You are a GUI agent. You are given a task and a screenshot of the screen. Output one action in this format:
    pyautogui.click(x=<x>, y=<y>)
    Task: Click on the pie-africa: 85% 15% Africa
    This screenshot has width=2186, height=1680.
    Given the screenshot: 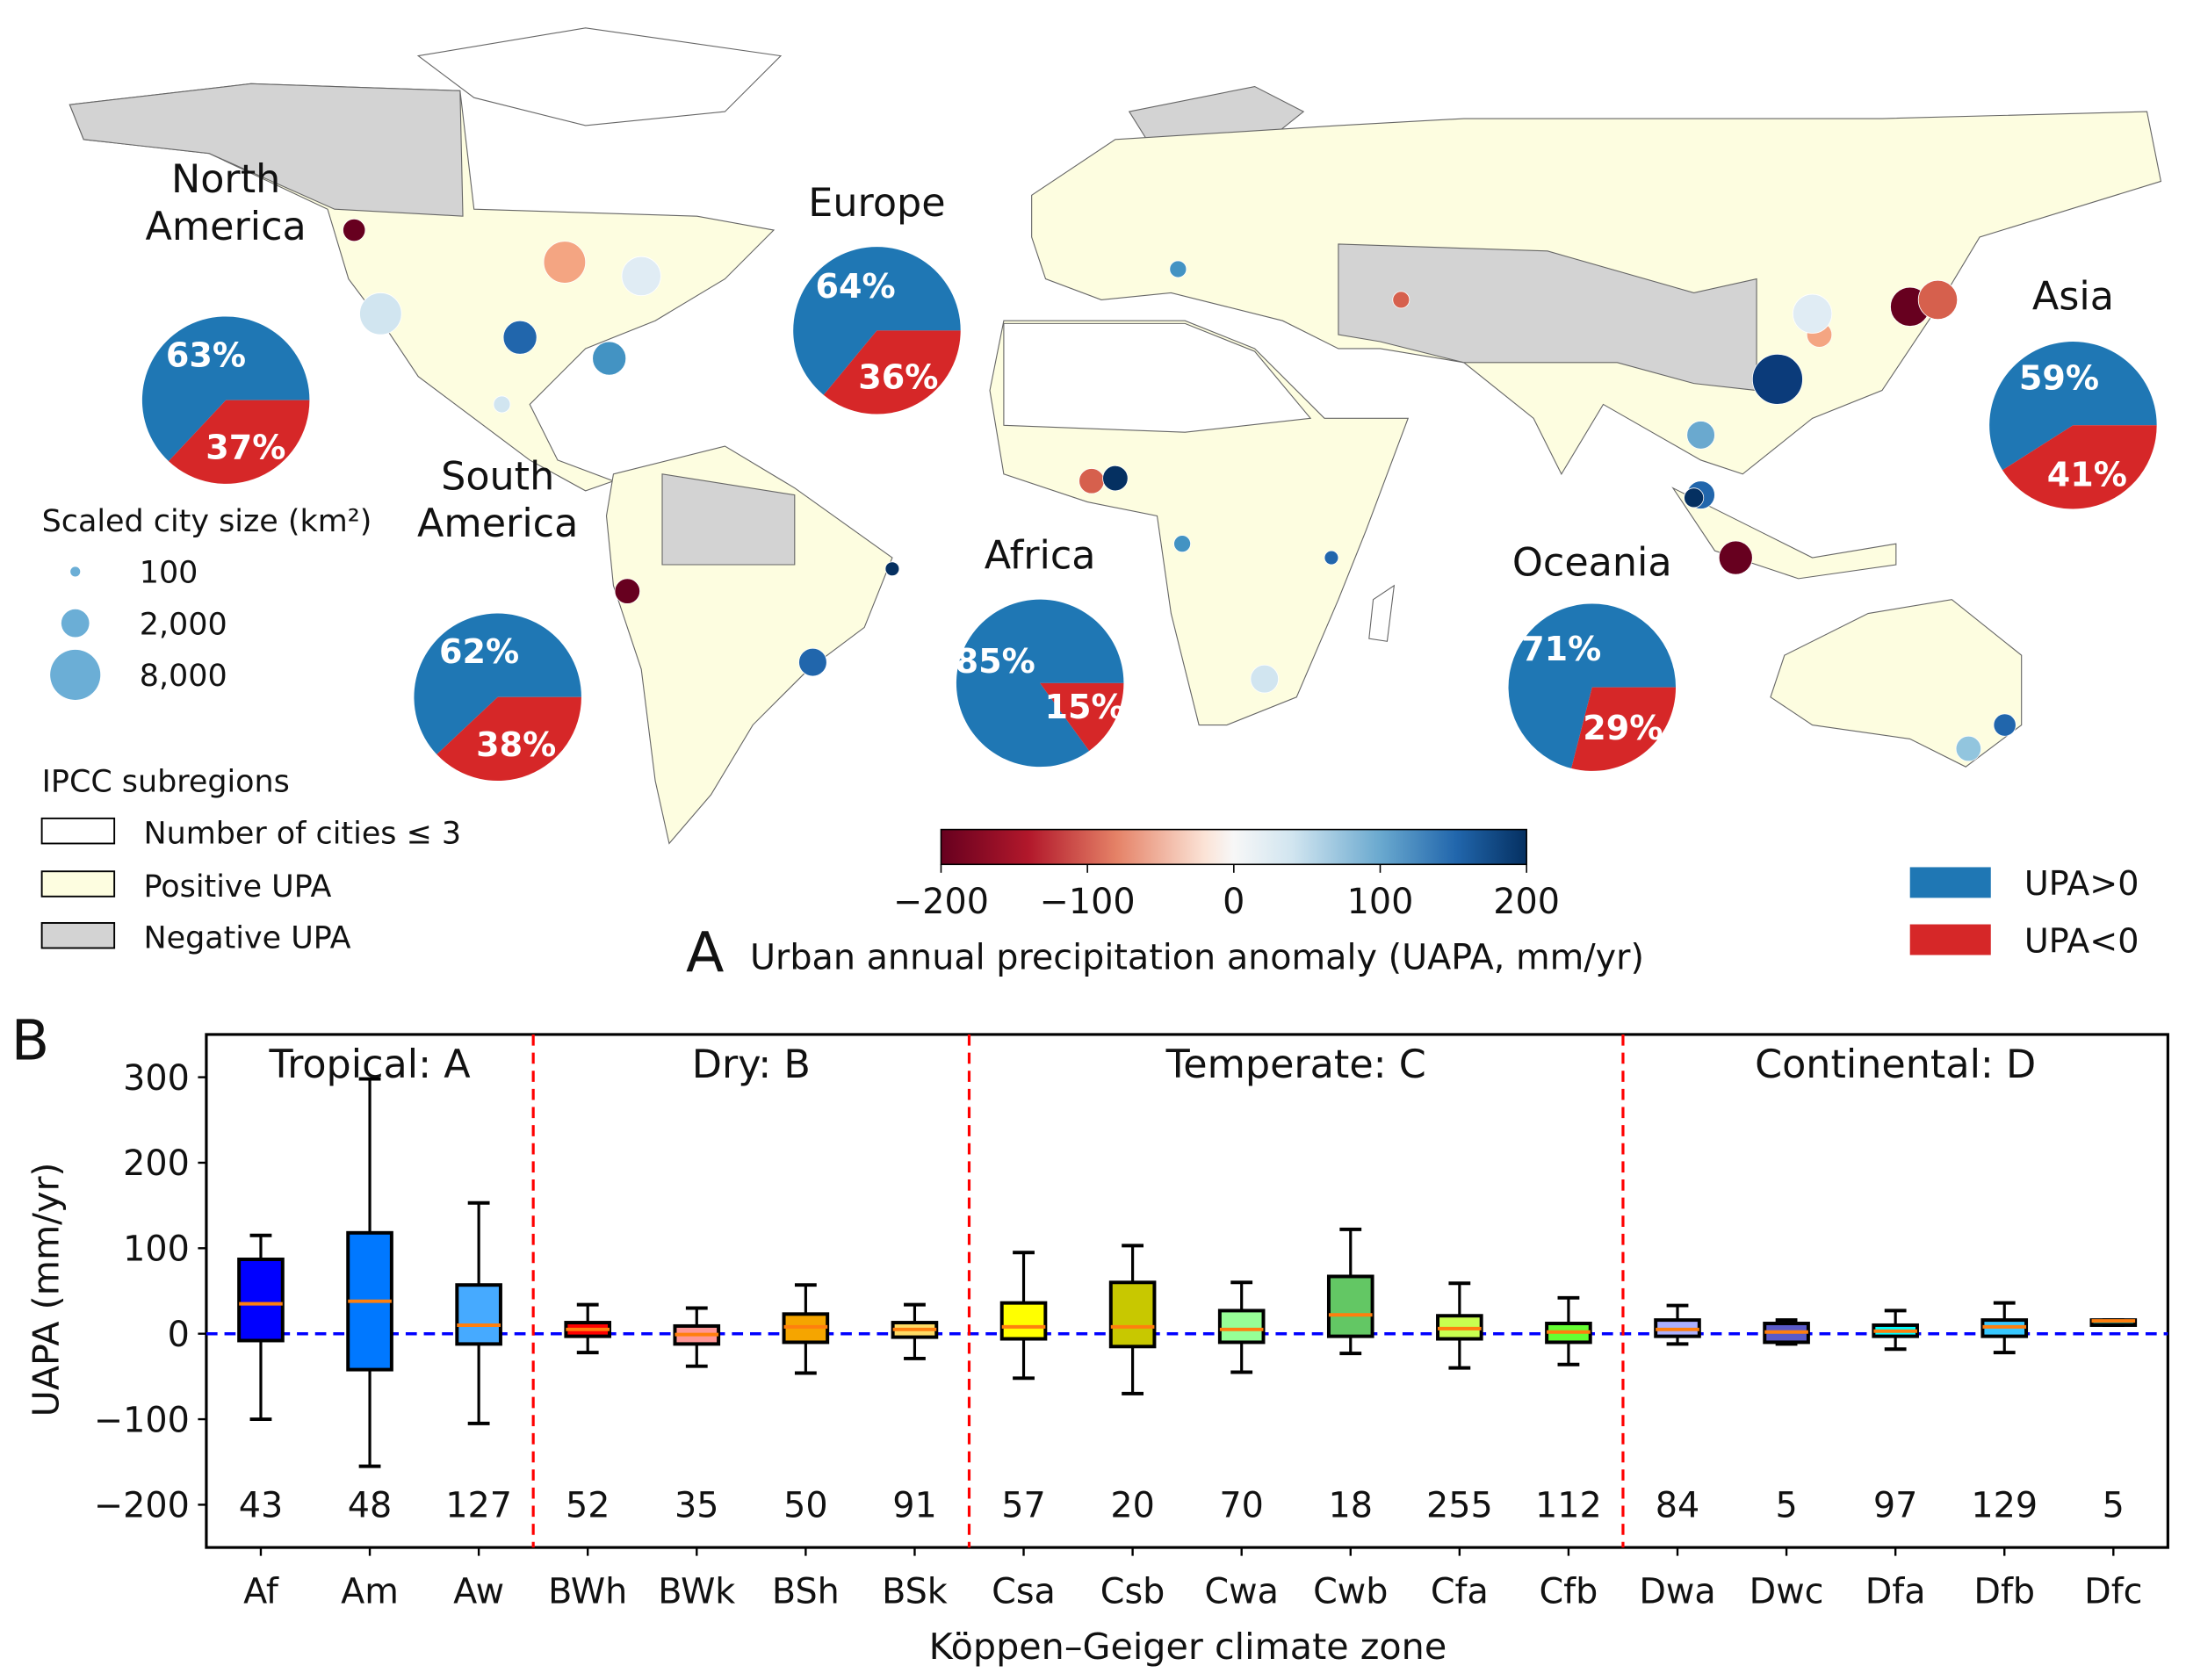 What is the action you would take?
    pyautogui.click(x=1040, y=651)
    